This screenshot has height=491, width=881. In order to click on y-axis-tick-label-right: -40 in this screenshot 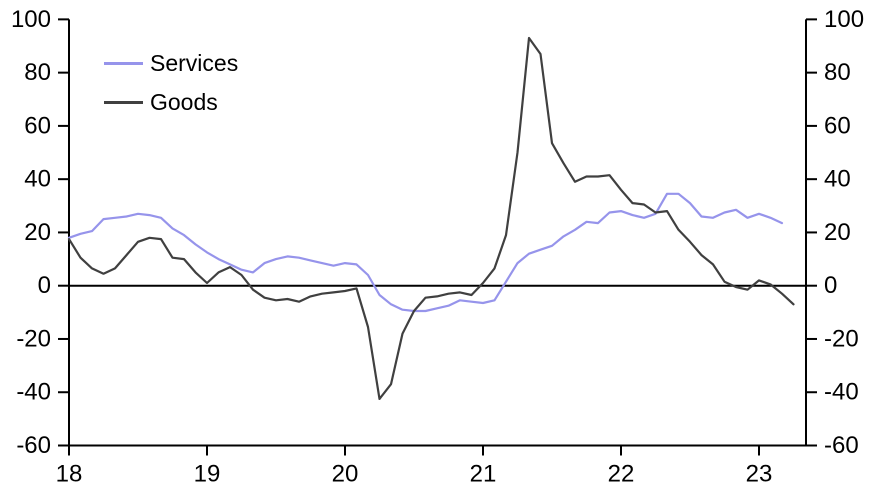, I will do `click(841, 392)`.